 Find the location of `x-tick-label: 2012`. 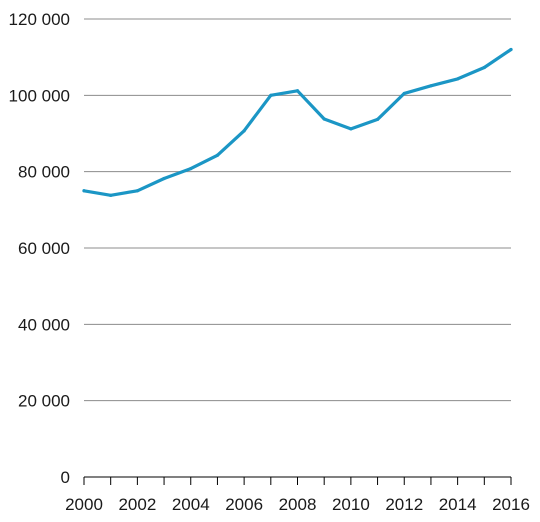

x-tick-label: 2012 is located at coordinates (404, 504).